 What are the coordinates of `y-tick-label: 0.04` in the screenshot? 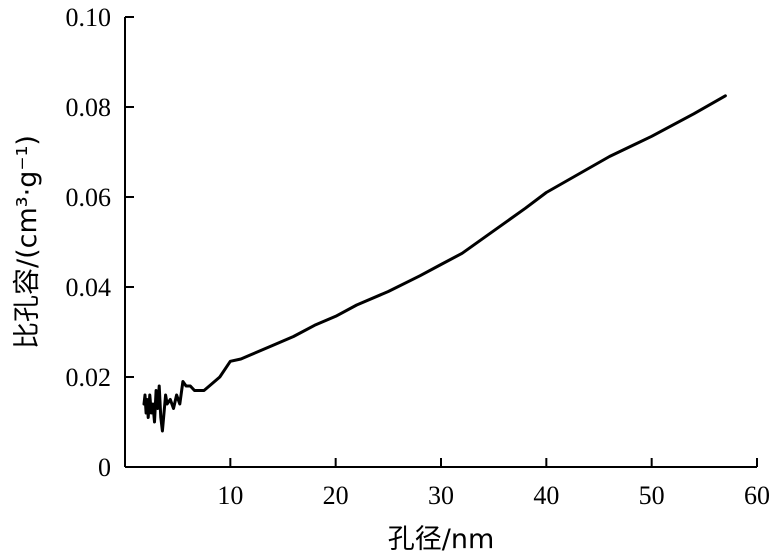 It's located at (89, 287).